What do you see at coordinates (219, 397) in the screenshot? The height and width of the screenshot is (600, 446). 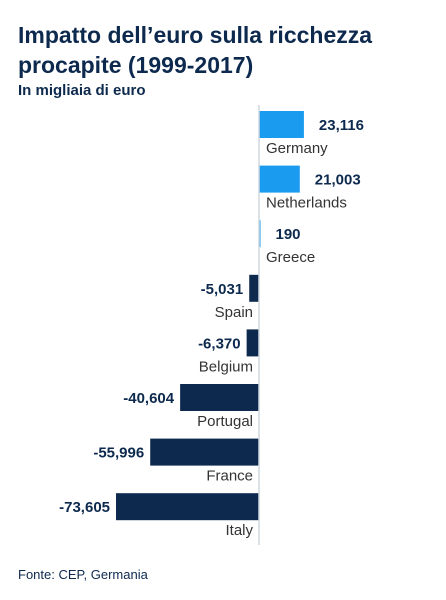 I see `bar-portugal` at bounding box center [219, 397].